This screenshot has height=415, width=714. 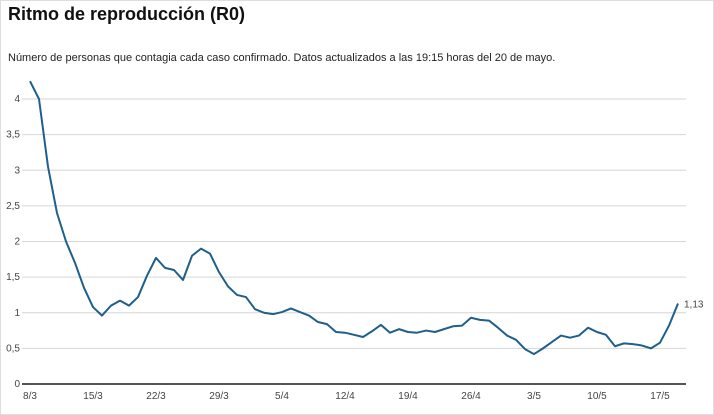 I want to click on x-tick-label: 12/4, so click(x=345, y=396).